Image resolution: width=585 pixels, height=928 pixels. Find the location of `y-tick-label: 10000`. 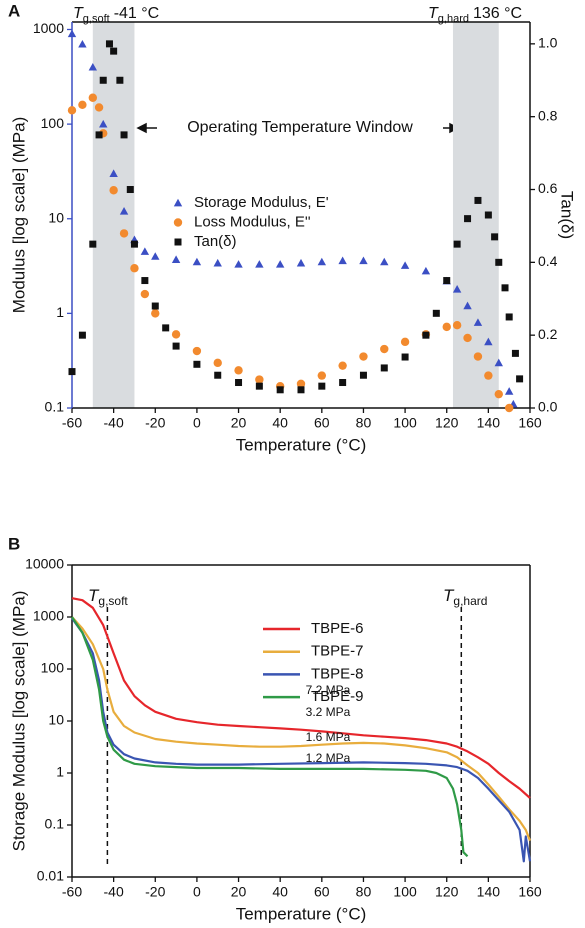

y-tick-label: 10000 is located at coordinates (44, 564).